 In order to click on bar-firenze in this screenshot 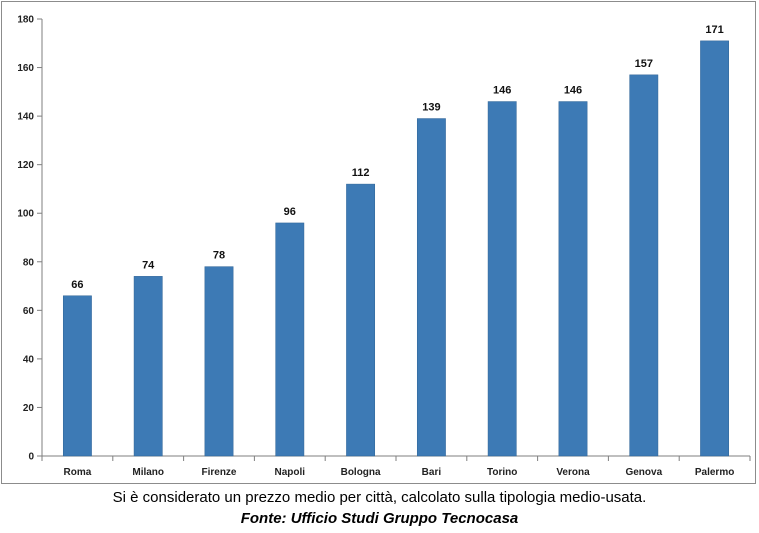, I will do `click(219, 361)`.